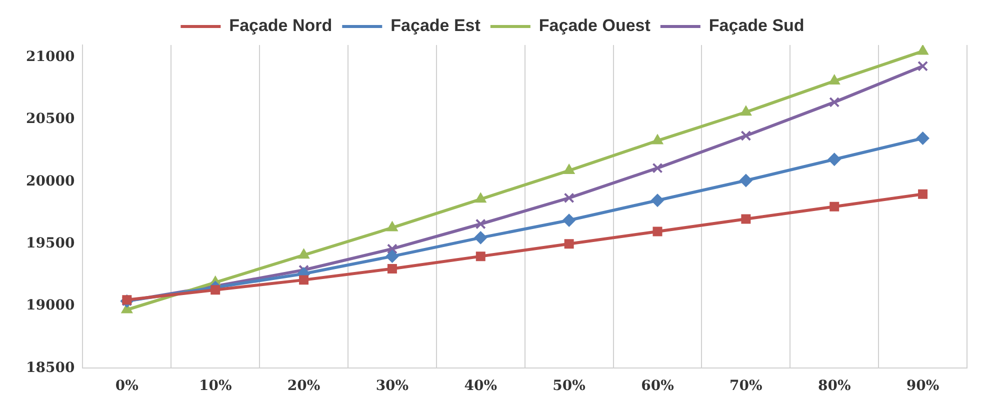 The image size is (995, 413). What do you see at coordinates (50, 57) in the screenshot?
I see `y-tick-label: 21000` at bounding box center [50, 57].